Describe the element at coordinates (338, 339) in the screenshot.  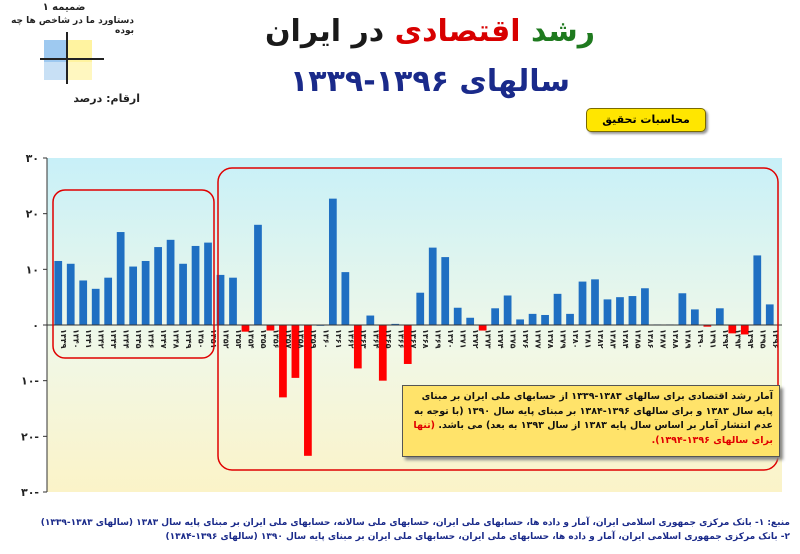
I see `x-tick-label: ۱۳۶۱` at that location.